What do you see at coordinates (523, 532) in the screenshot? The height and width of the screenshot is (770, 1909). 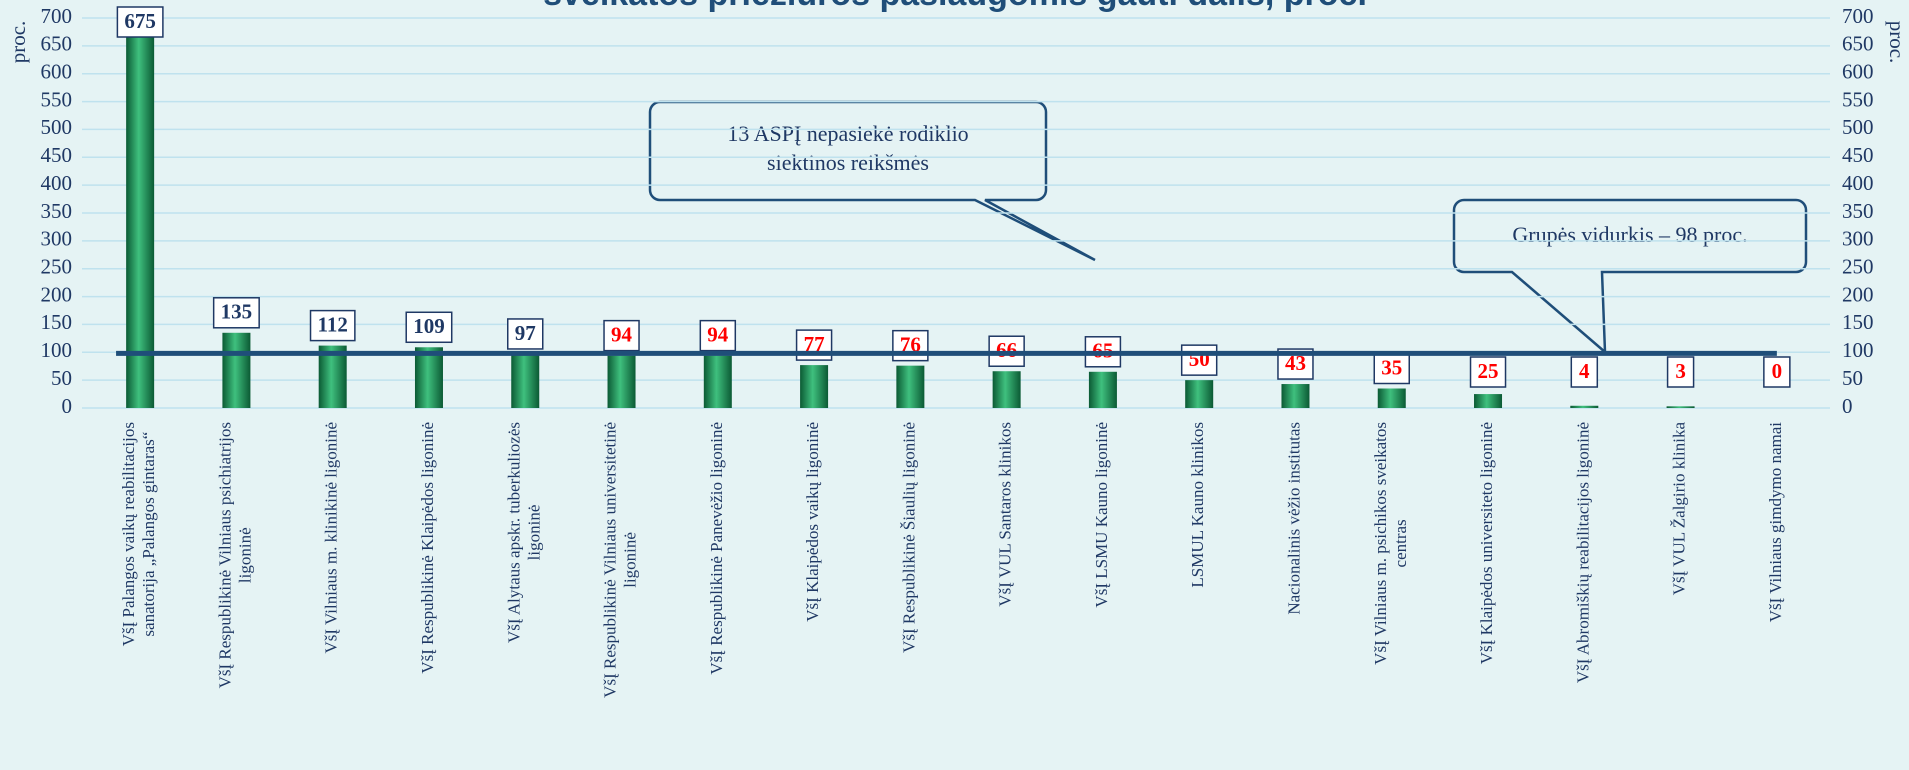 I see `x-tick-label: VšĮ Alytaus apskr. tuberkuliozėsligoninė` at bounding box center [523, 532].